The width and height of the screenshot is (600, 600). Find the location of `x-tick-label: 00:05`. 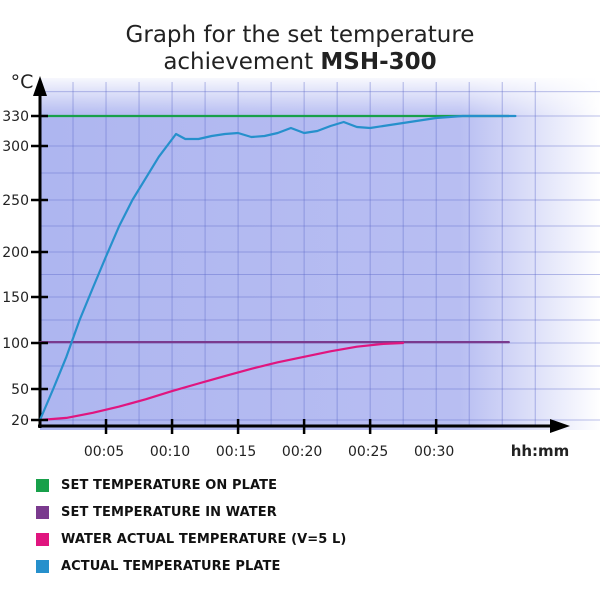

x-tick-label: 00:05 is located at coordinates (104, 452).